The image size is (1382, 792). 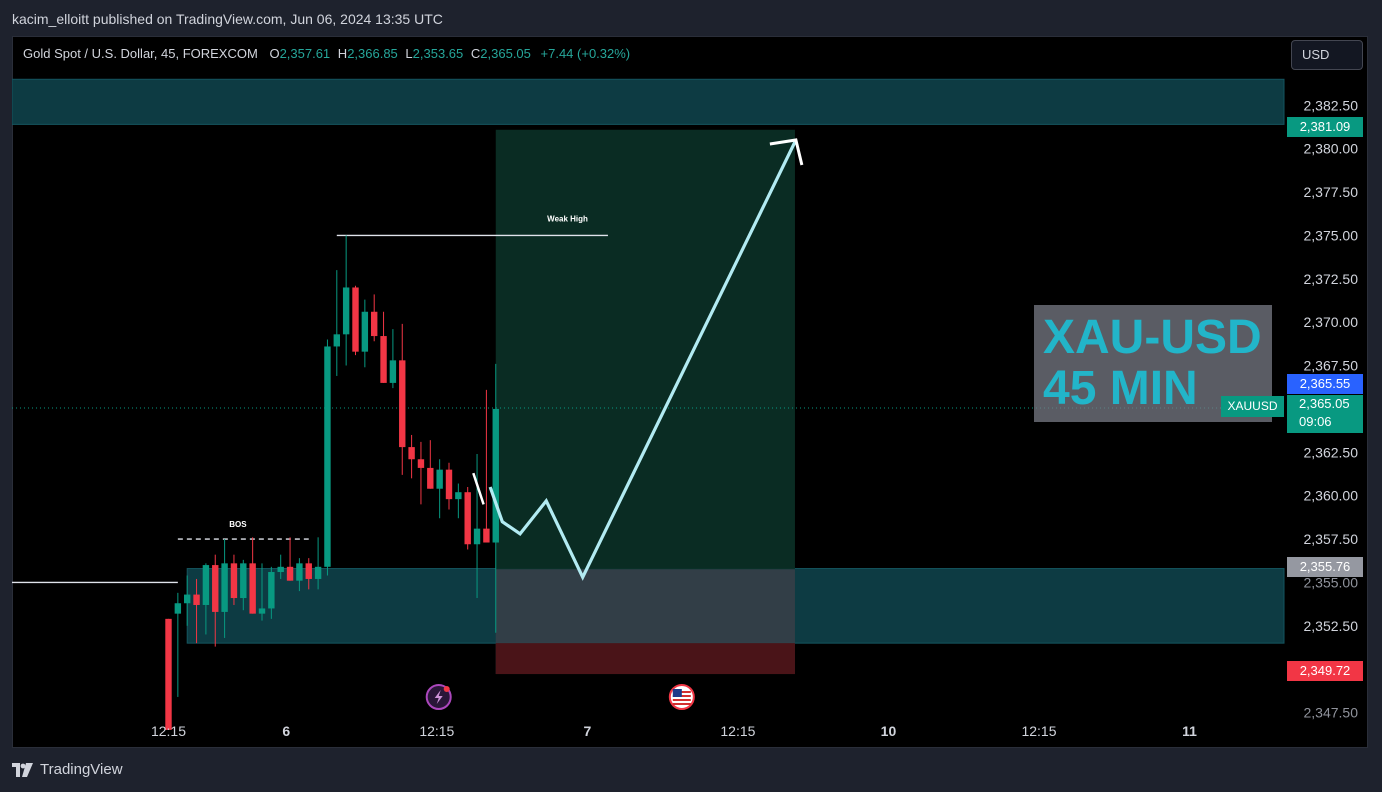 What do you see at coordinates (1120, 388) in the screenshot?
I see `watermark-timeframe: 45 MIN` at bounding box center [1120, 388].